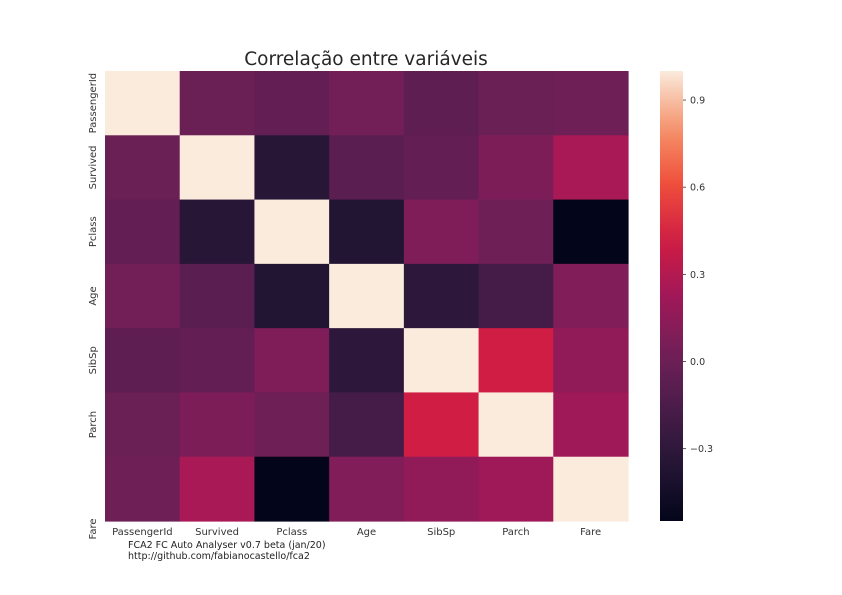  I want to click on heatmap-cell-SibSp-Pclass, so click(292, 361).